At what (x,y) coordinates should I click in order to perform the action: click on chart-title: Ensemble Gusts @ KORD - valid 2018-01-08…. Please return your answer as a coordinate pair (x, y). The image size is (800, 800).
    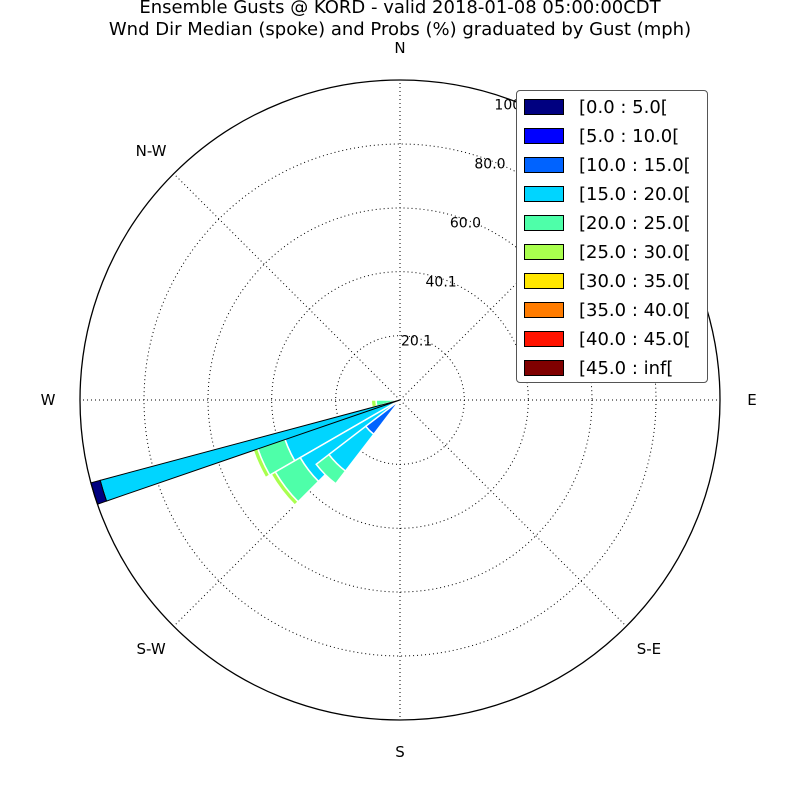
    Looking at the image, I should click on (400, 9).